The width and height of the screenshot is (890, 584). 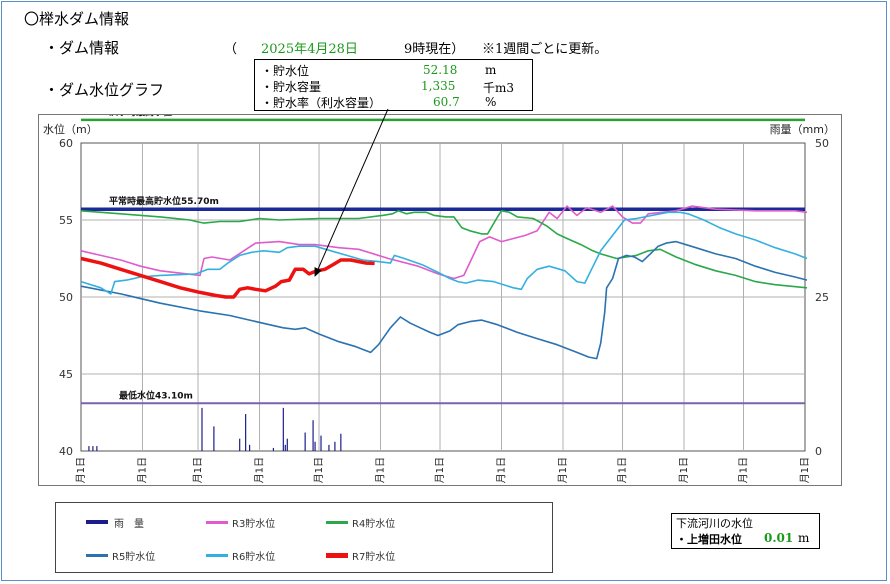 I want to click on y2-axis-label: 雨量（mm）, so click(x=802, y=129).